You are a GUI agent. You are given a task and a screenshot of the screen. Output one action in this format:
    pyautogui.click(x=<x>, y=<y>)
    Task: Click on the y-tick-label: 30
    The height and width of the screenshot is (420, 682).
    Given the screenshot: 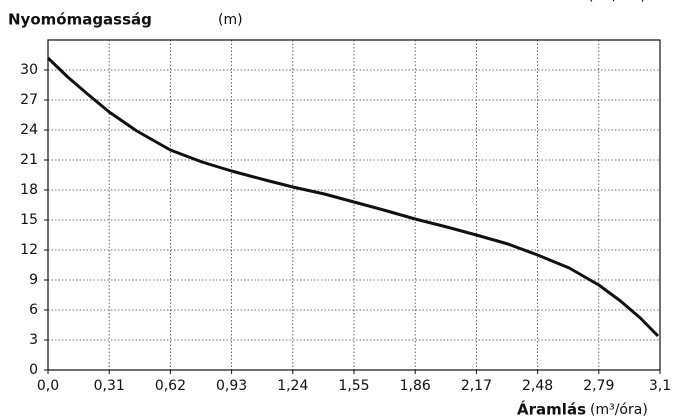 What is the action you would take?
    pyautogui.click(x=29, y=70)
    